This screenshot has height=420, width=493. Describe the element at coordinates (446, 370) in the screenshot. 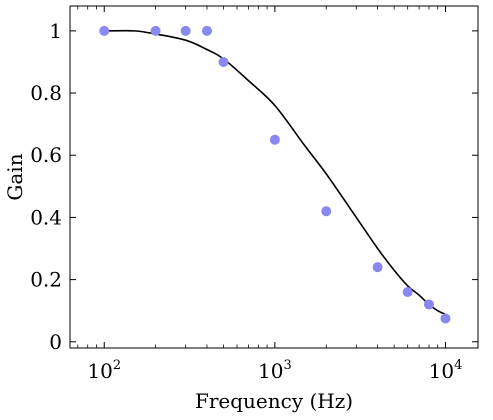

I see `x-tick-label: 10⁴` at that location.